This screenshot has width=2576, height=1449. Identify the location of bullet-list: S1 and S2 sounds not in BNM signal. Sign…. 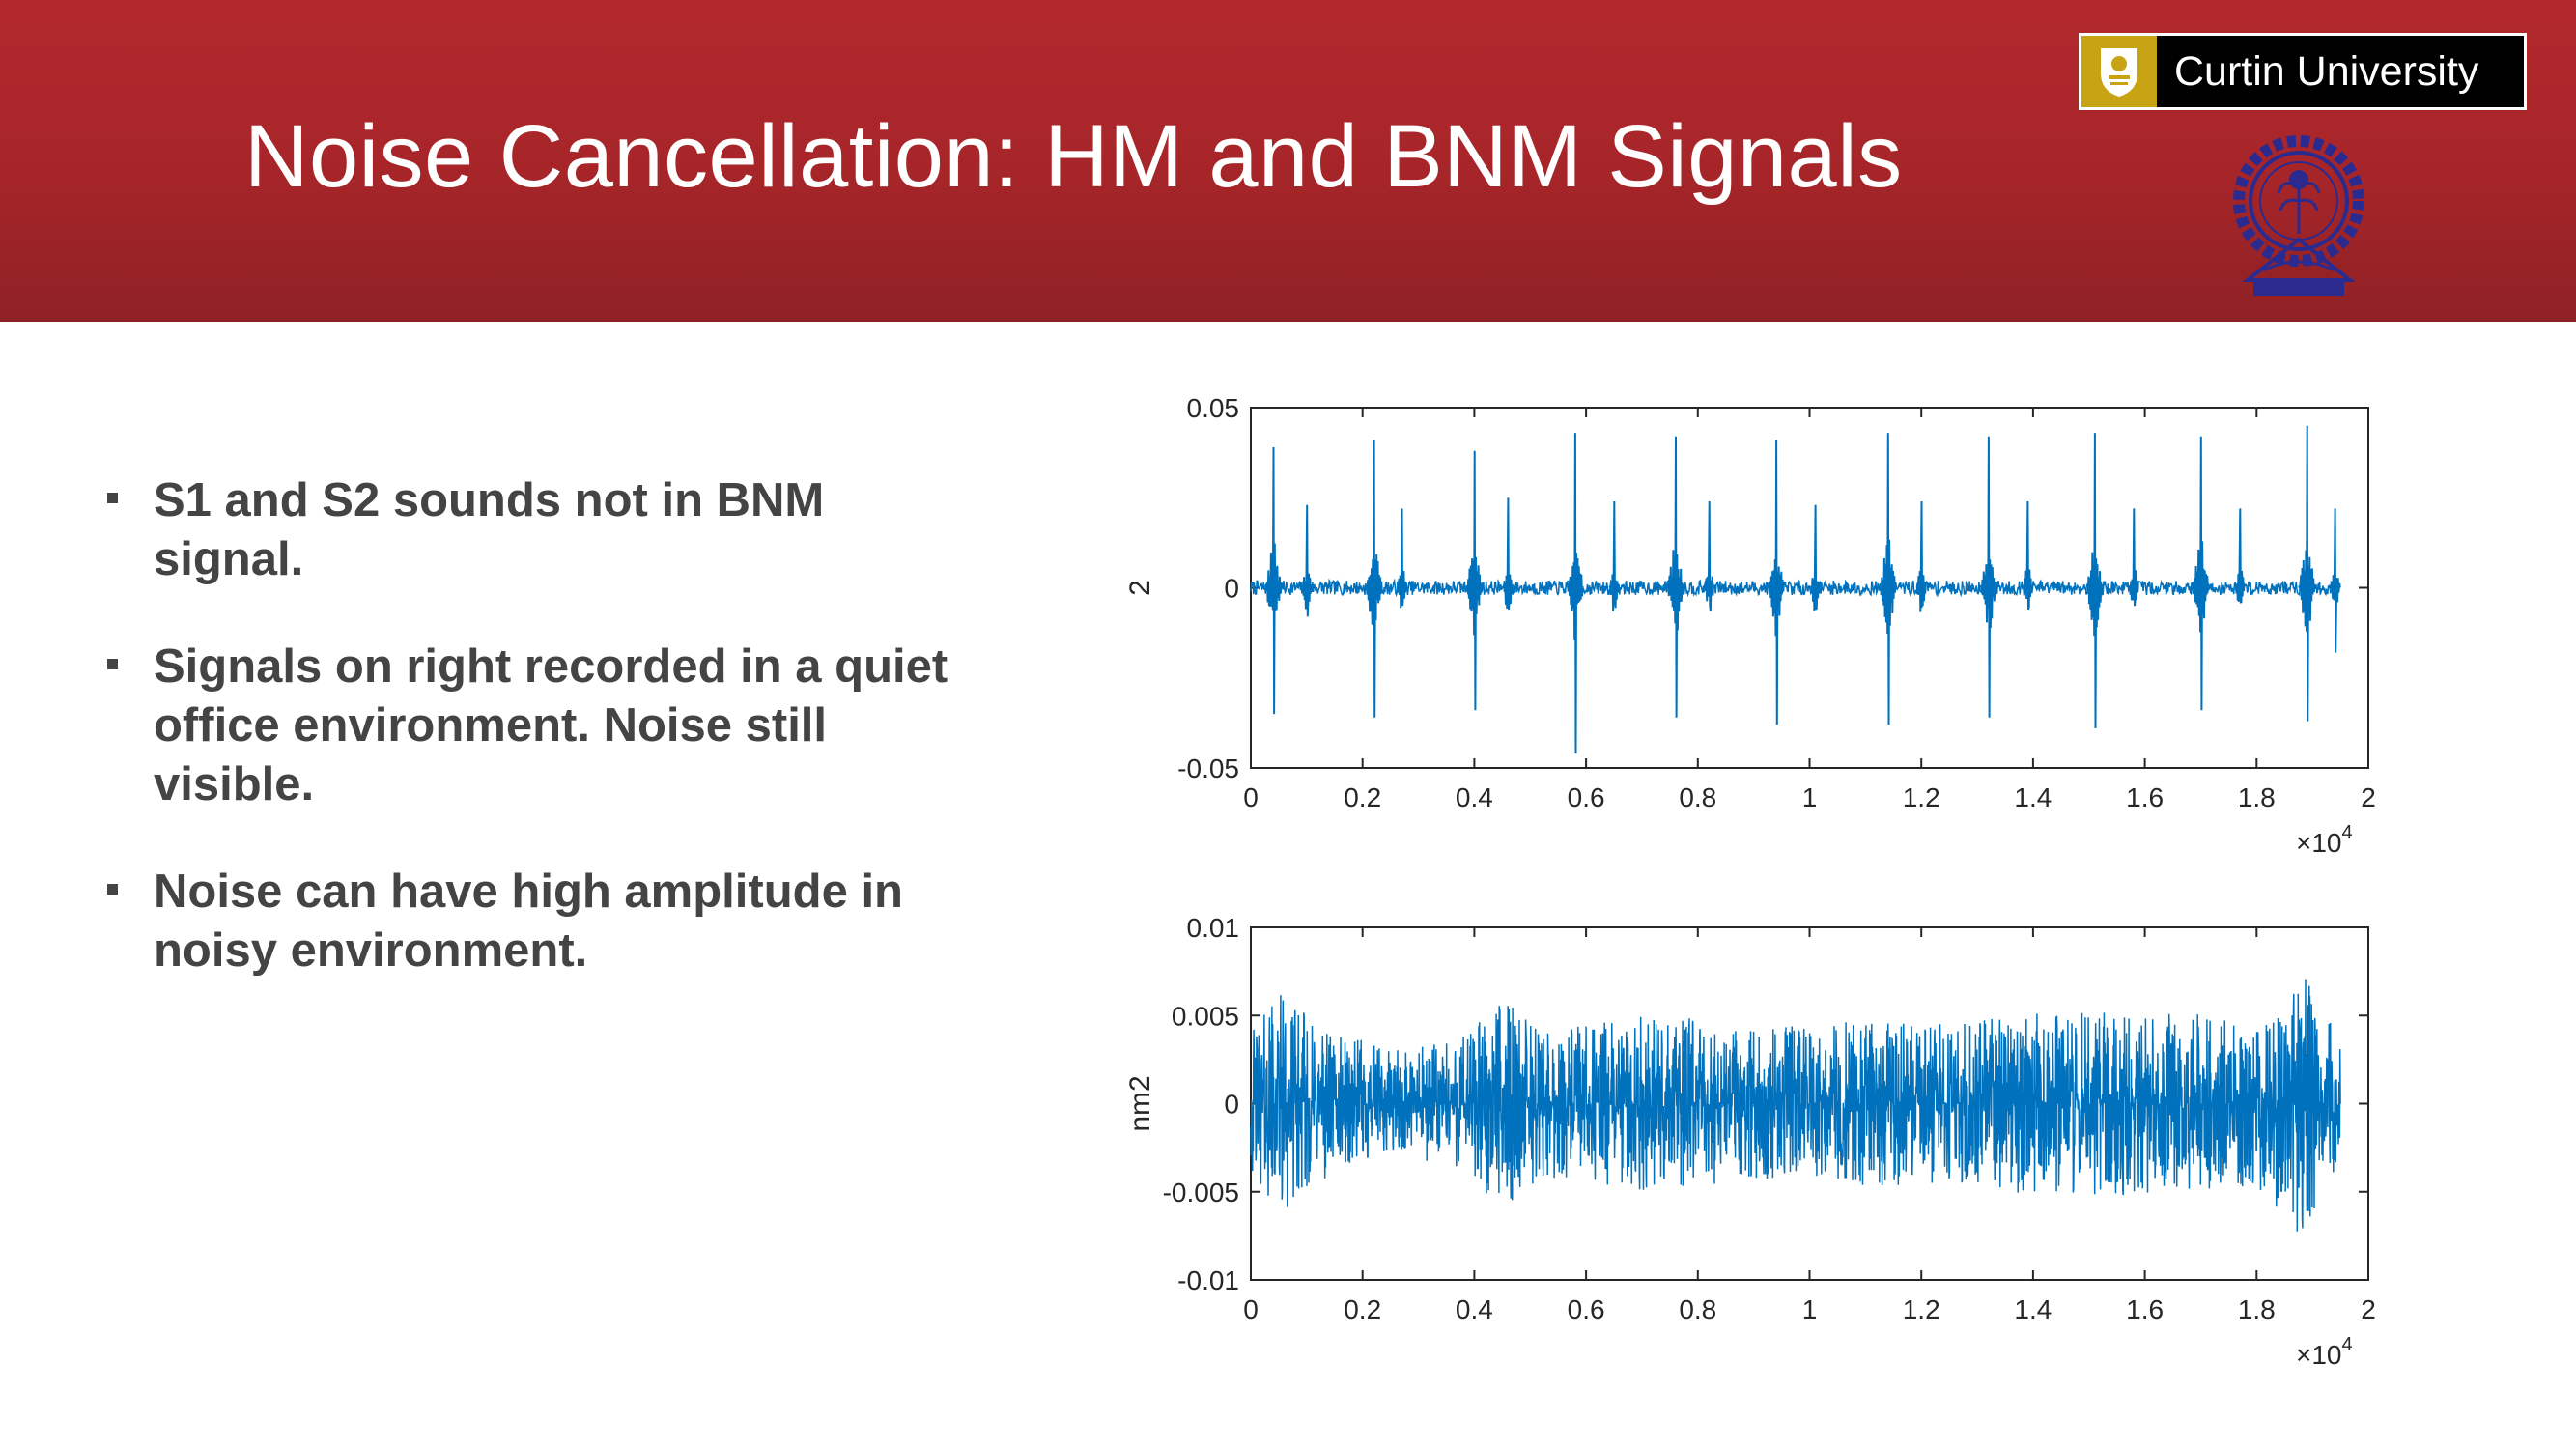
(526, 750).